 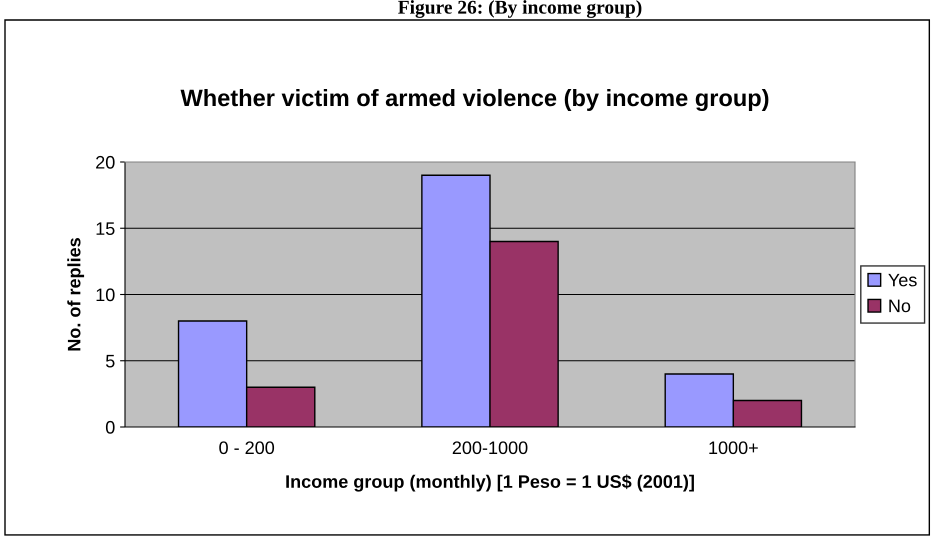 I want to click on caption: Figure 26: (By income group), so click(x=520, y=9).